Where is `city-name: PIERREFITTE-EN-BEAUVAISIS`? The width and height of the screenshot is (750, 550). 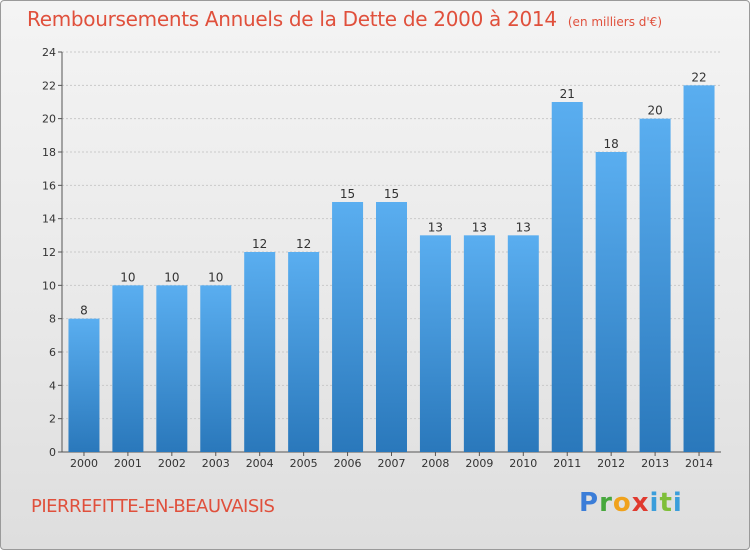 city-name: PIERREFITTE-EN-BEAUVAISIS is located at coordinates (153, 506).